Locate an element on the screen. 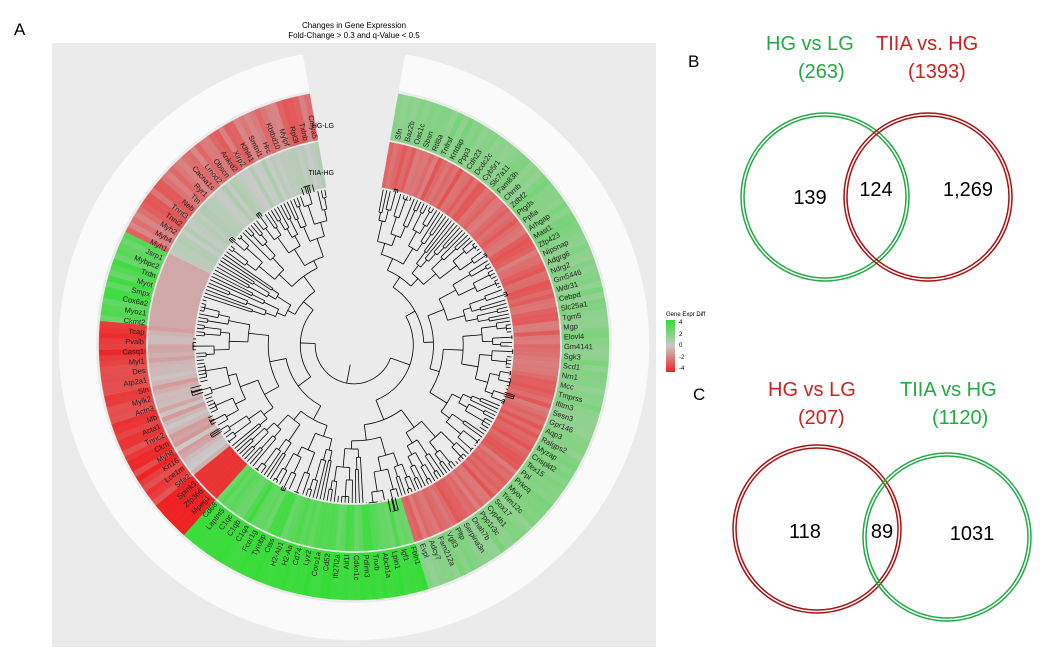  gene-label: Gm4141 is located at coordinates (578, 346).